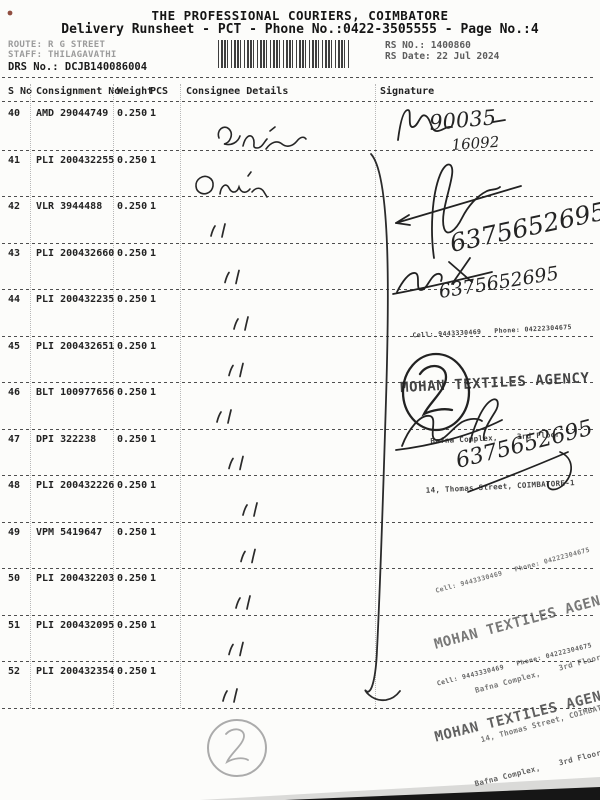 Image resolution: width=600 pixels, height=800 pixels. What do you see at coordinates (237, 91) in the screenshot?
I see `col-header-consignee: Consignee Details` at bounding box center [237, 91].